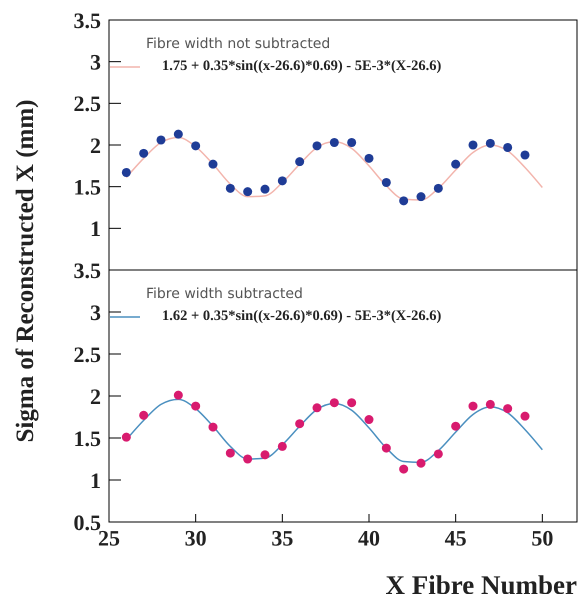  I want to click on x-tick-label: 30, so click(195, 538).